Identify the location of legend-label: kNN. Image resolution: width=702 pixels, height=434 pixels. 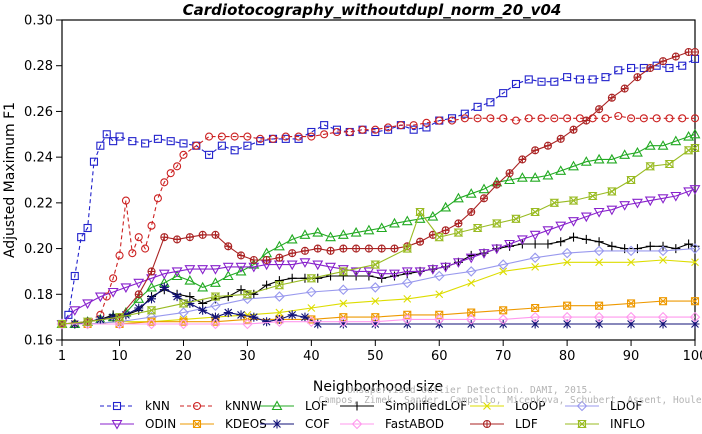
(157, 406).